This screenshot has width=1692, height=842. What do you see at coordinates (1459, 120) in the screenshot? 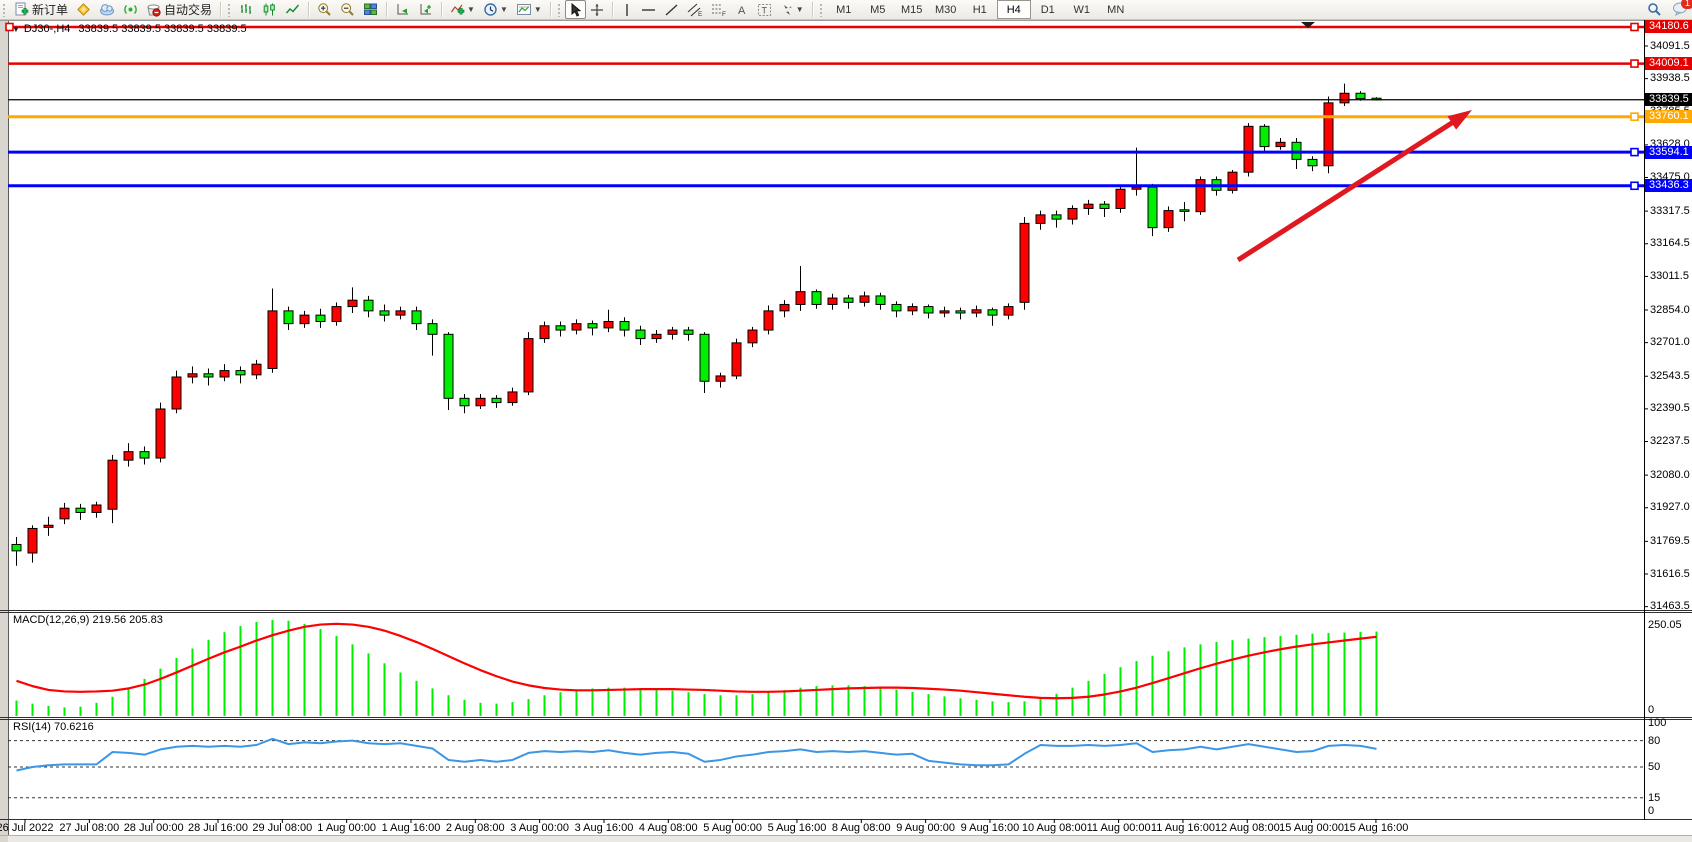
I see `annotation-arrow-head` at bounding box center [1459, 120].